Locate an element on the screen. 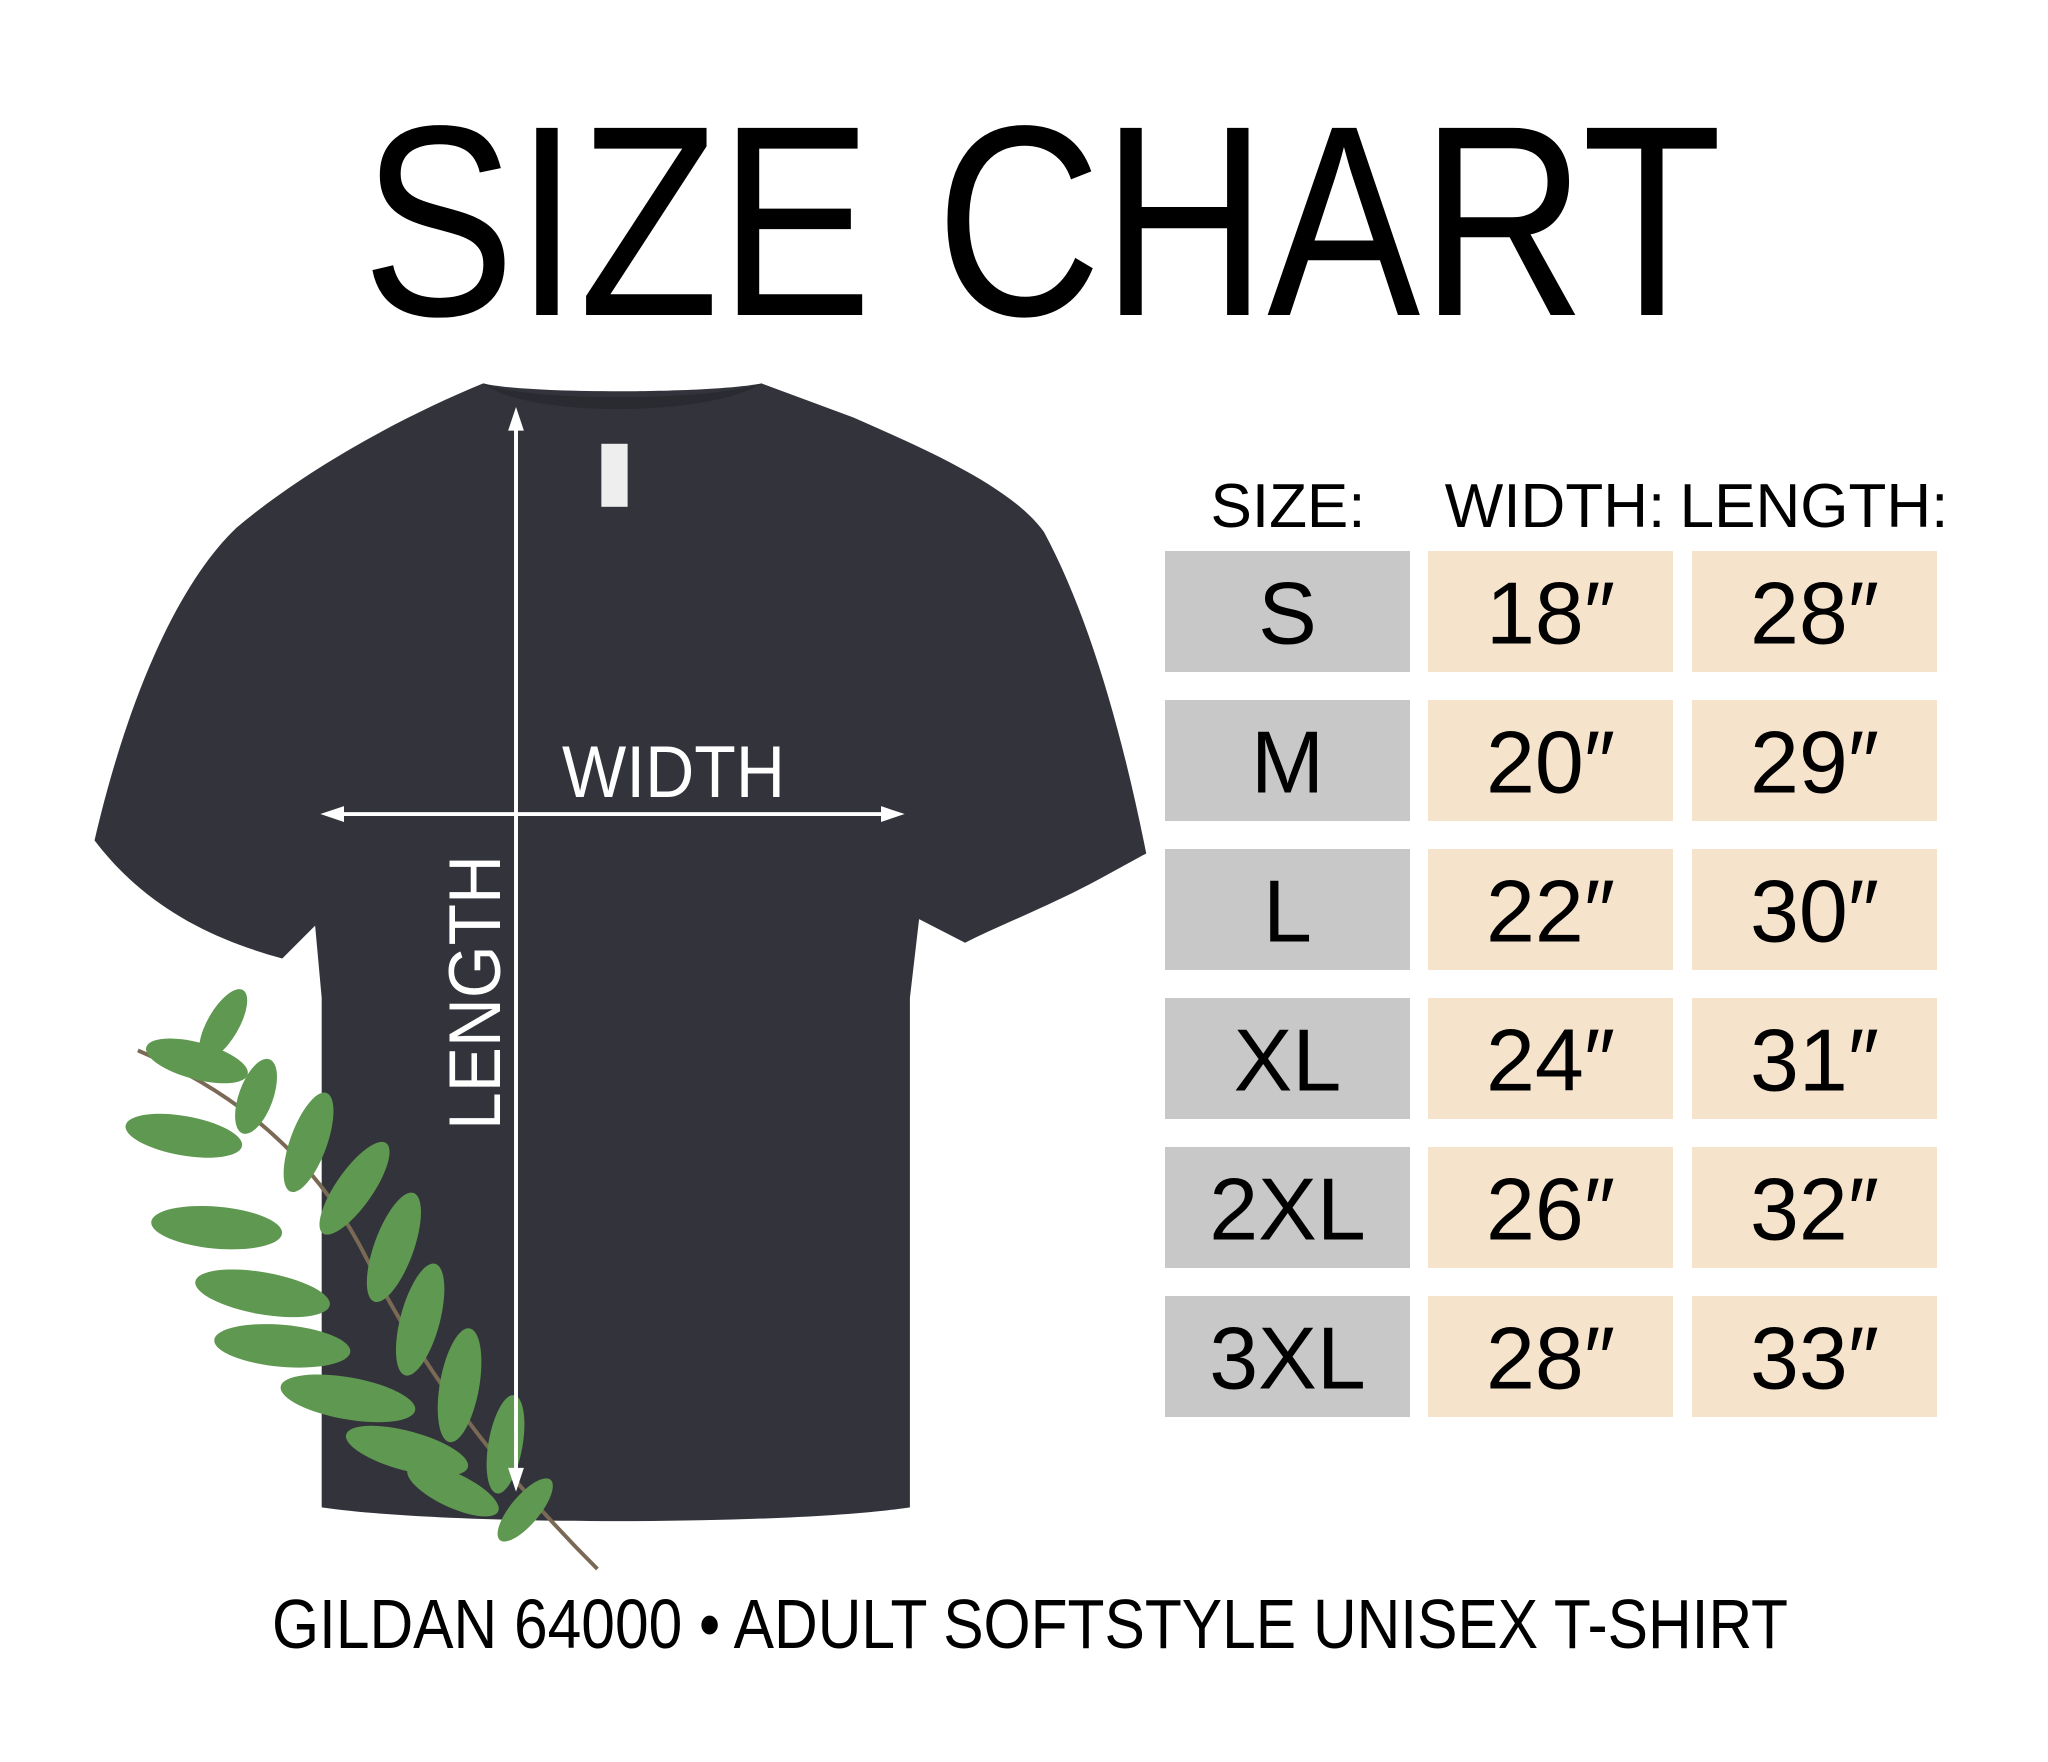  width-value: 22″ is located at coordinates (1550, 911).